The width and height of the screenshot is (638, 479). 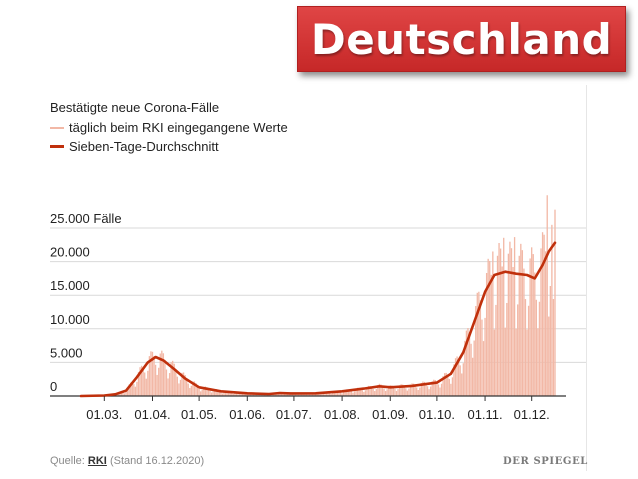 I want to click on x-tick-label: 01.06., so click(x=247, y=414).